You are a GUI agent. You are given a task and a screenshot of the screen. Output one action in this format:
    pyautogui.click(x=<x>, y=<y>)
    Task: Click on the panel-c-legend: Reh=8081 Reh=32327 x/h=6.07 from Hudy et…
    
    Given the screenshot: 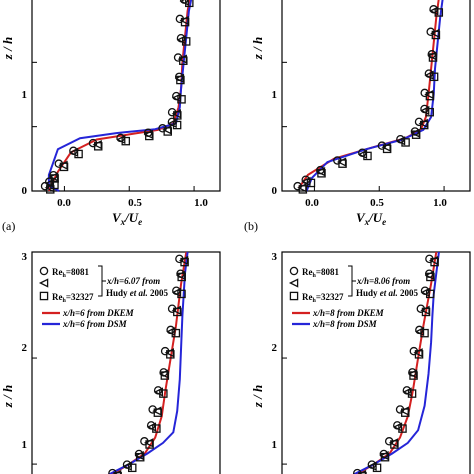 What is the action you would take?
    pyautogui.click(x=105, y=297)
    